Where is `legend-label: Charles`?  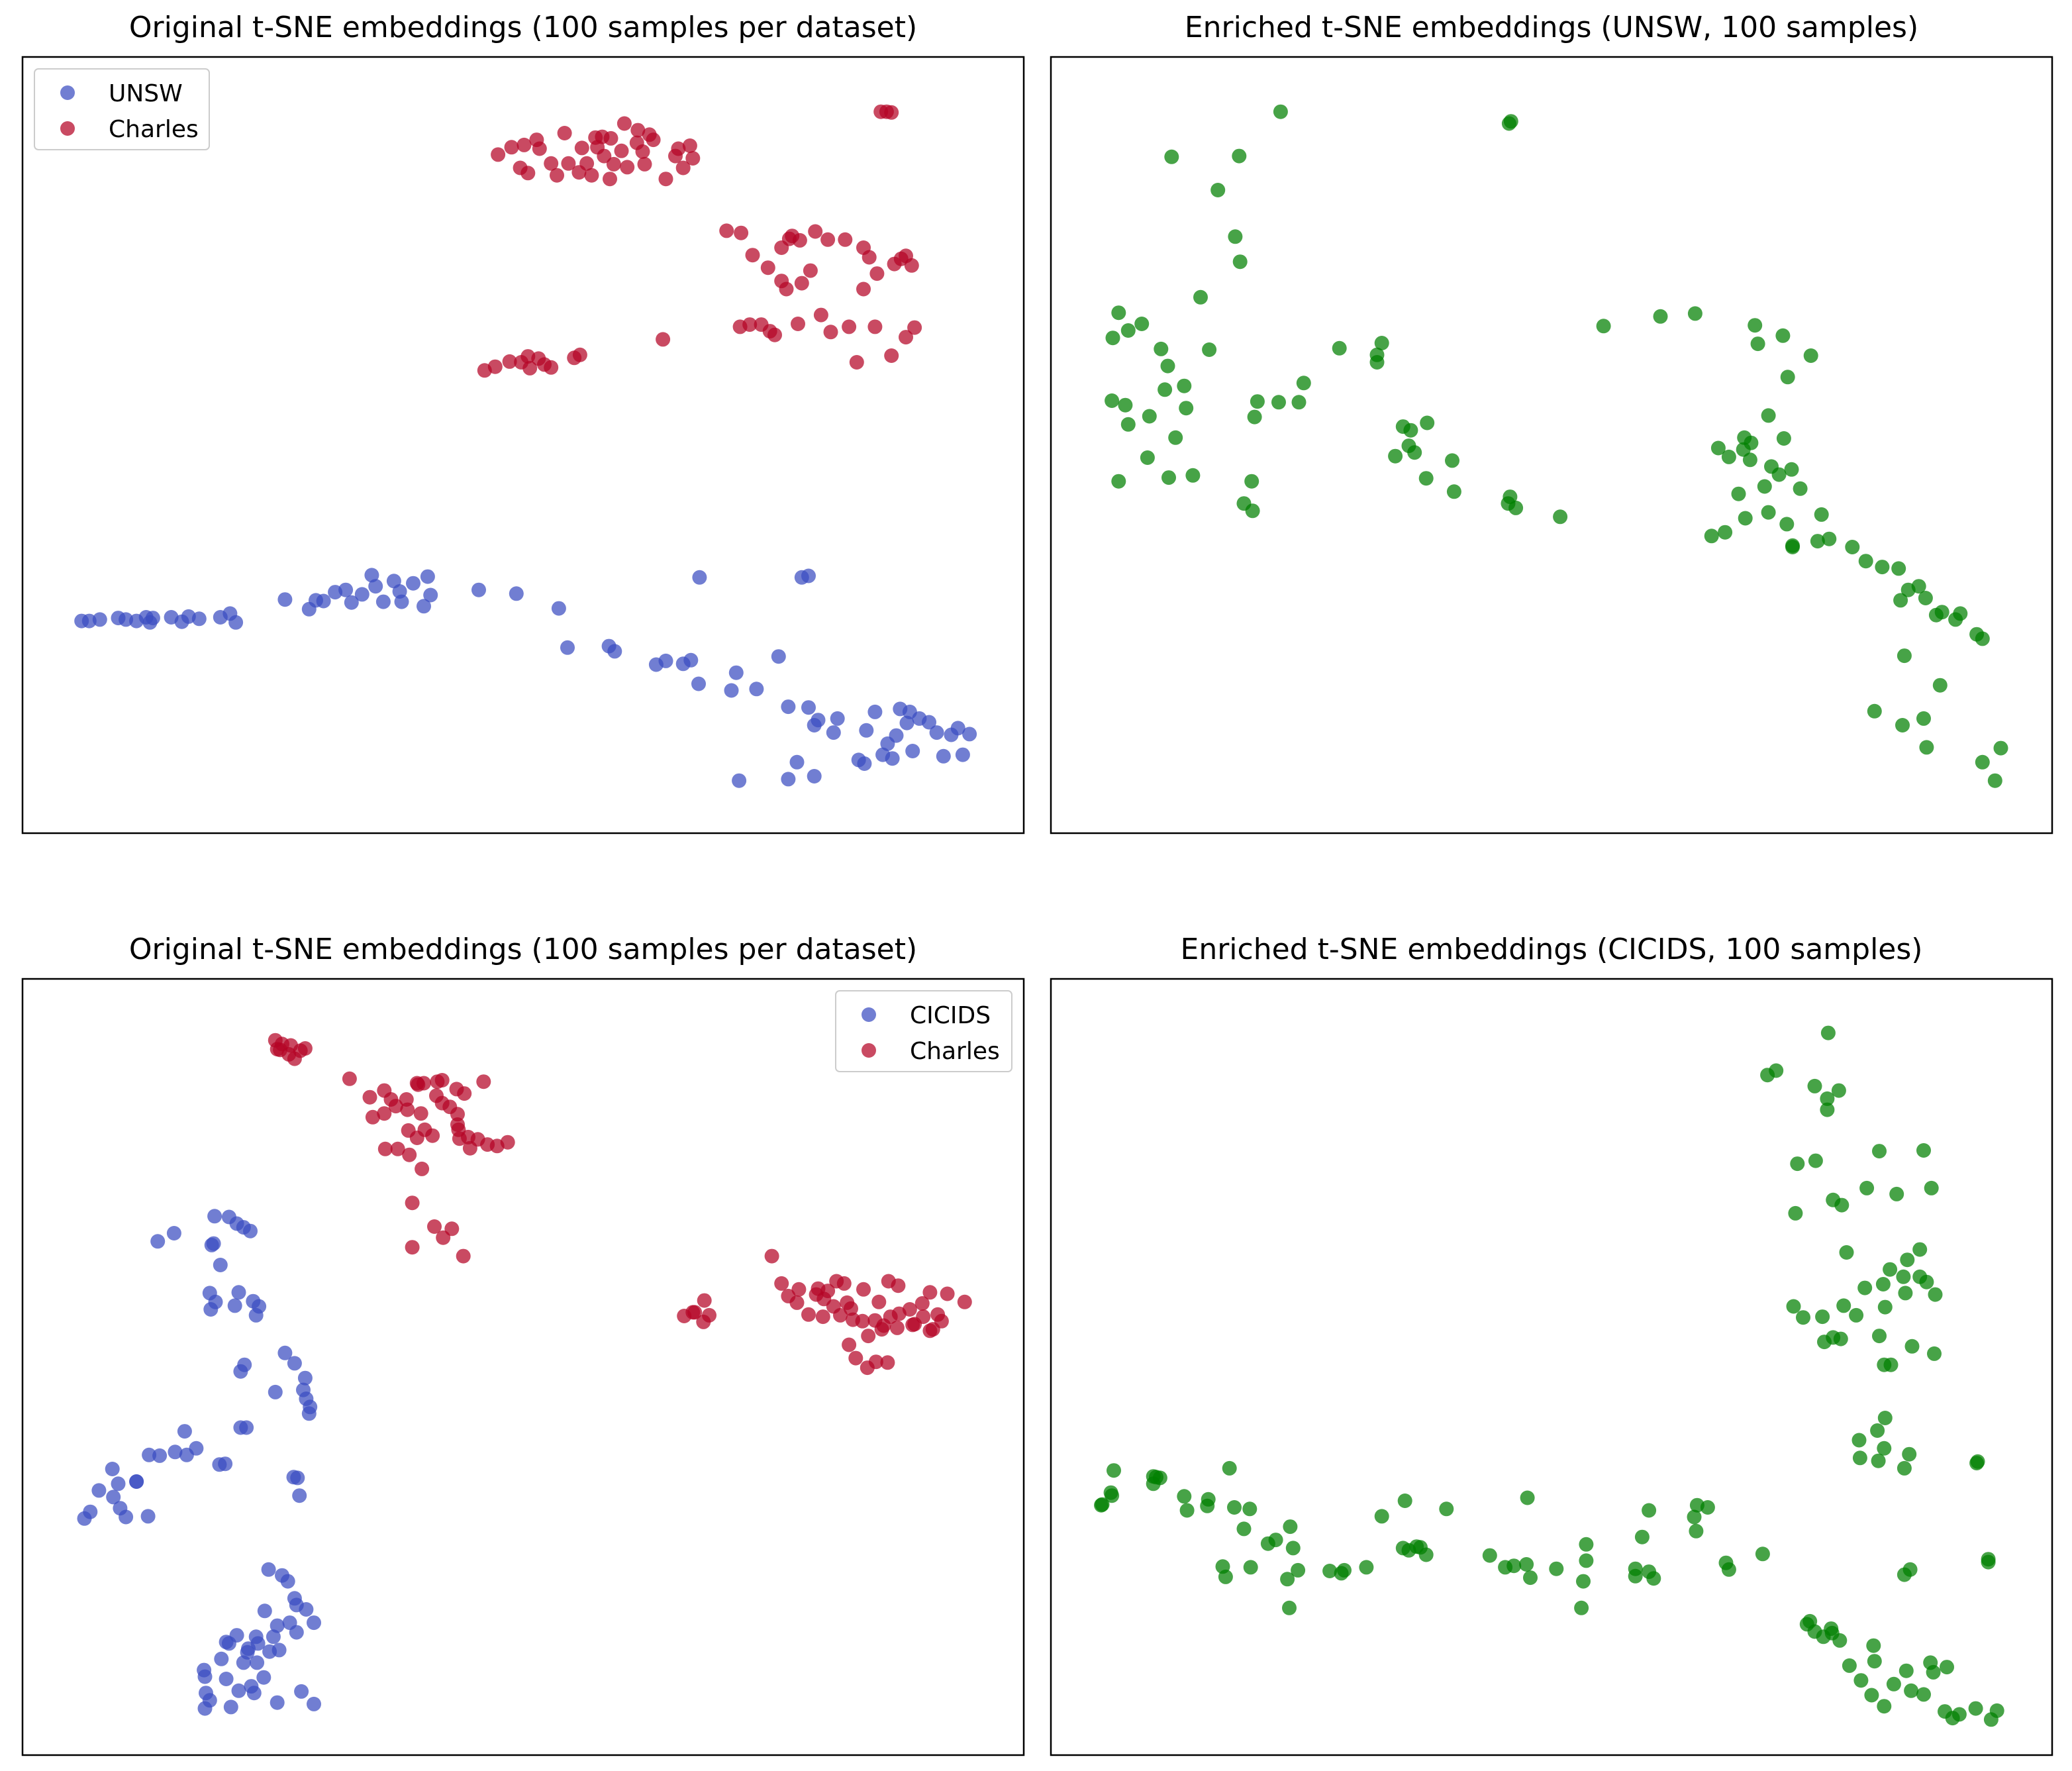
legend-label: Charles is located at coordinates (955, 1051).